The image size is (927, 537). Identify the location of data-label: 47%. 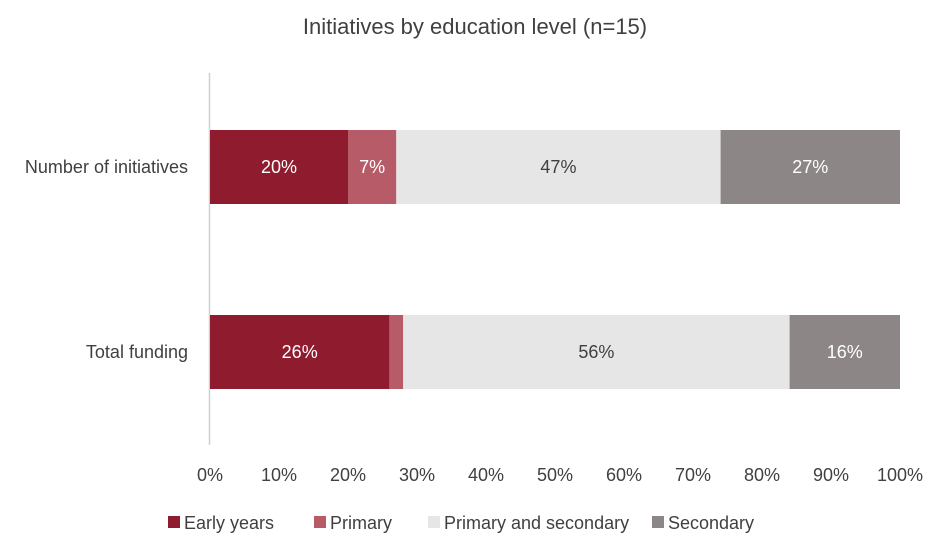
(558, 167).